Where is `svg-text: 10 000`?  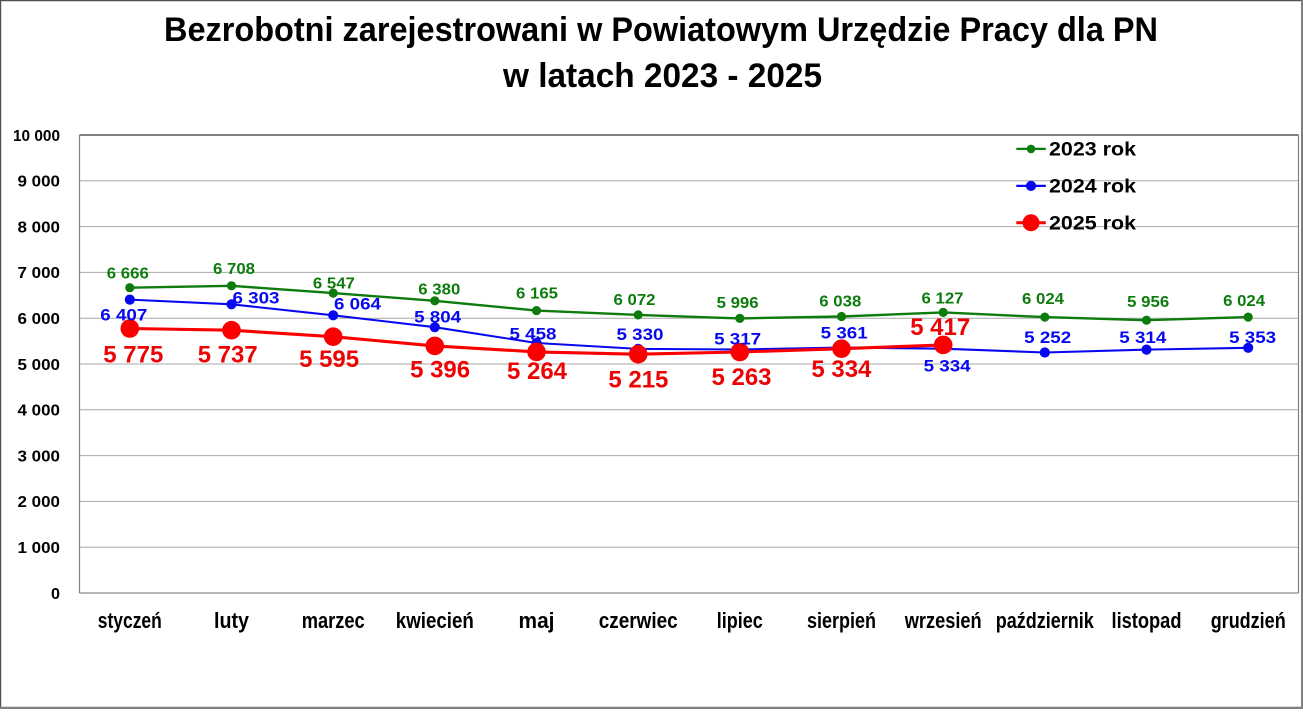
svg-text: 10 000 is located at coordinates (36, 136).